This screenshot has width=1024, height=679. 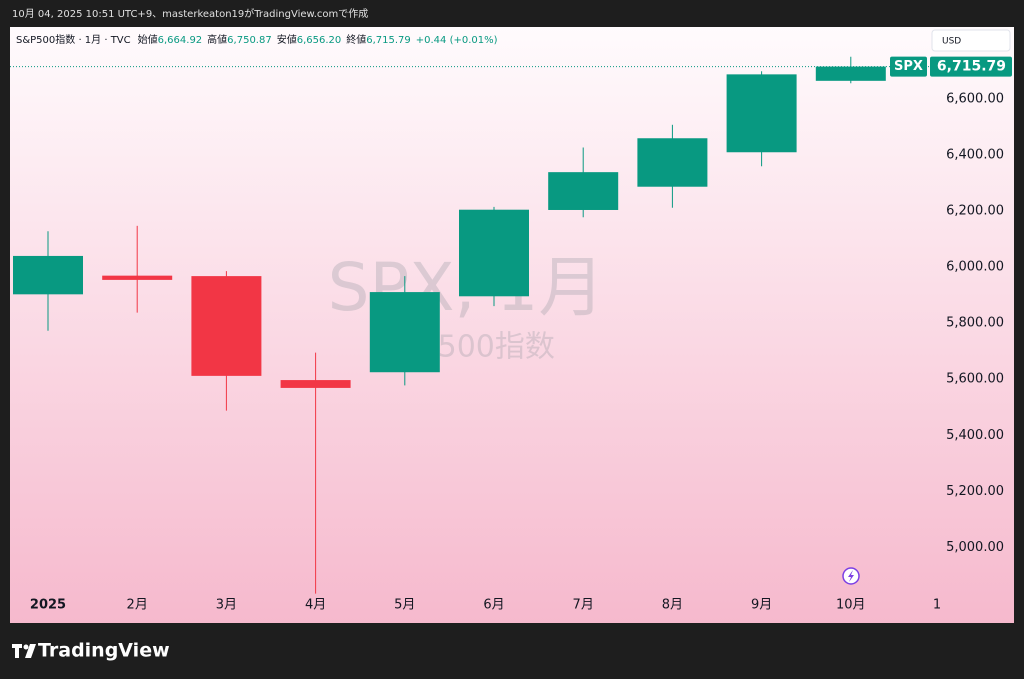 I want to click on y-tick-label: 5,800.00, so click(x=975, y=323).